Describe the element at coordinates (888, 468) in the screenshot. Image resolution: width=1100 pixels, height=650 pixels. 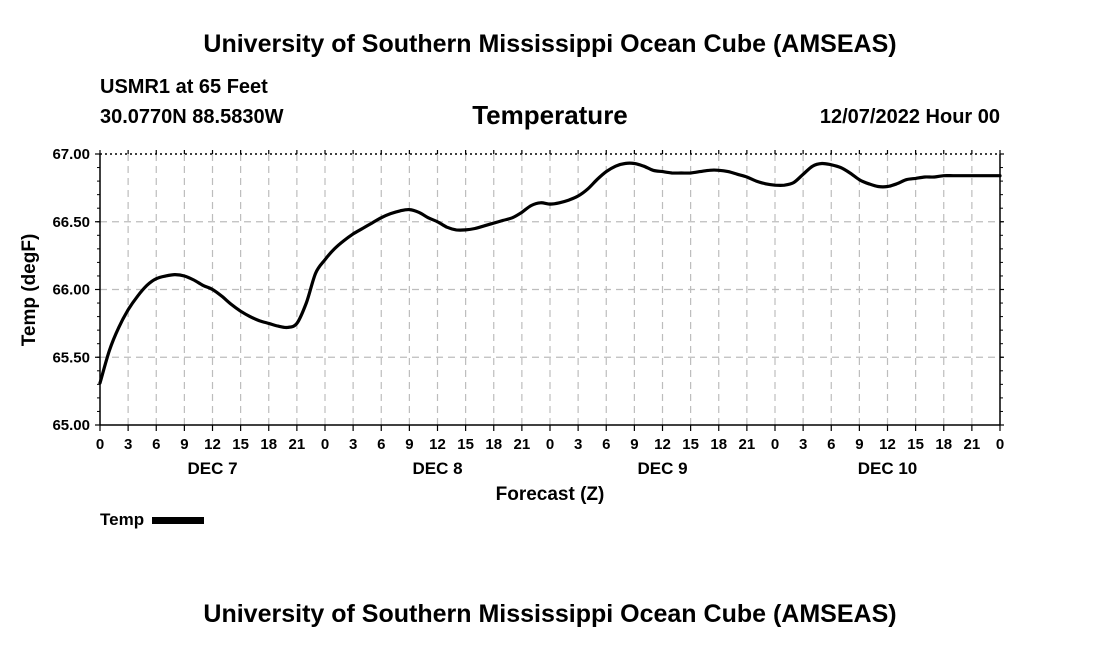
I see `day-label: DEC 10` at that location.